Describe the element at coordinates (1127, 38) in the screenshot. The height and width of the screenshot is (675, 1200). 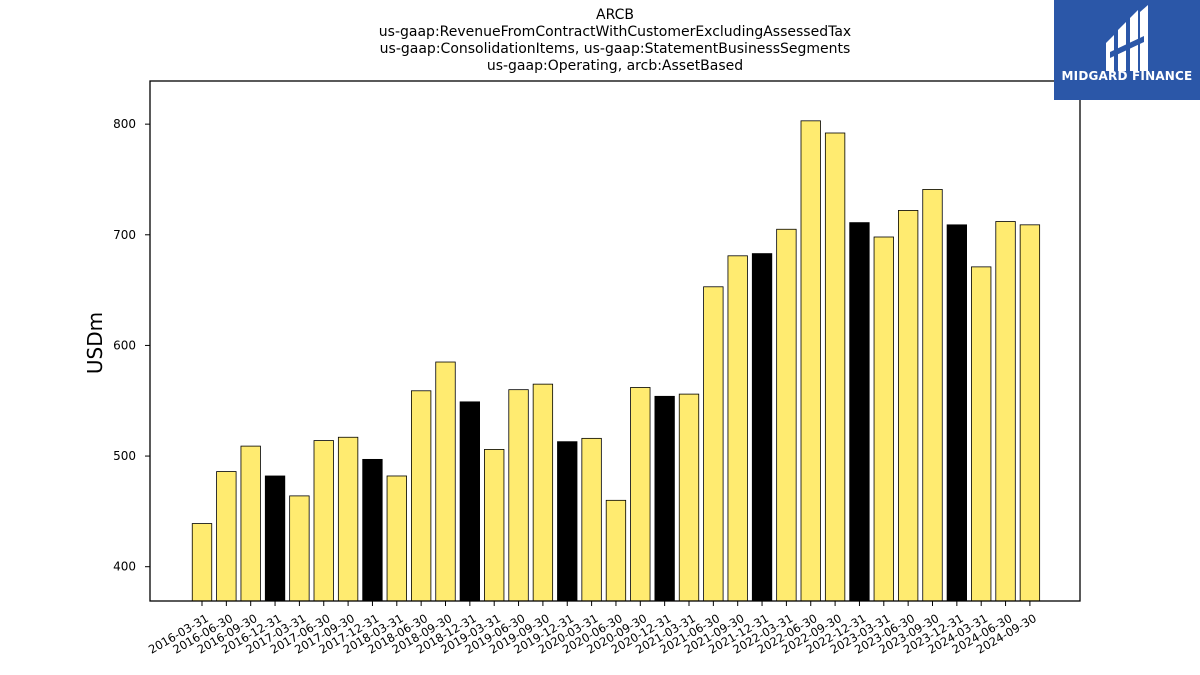
I see `logo-mark-icon` at that location.